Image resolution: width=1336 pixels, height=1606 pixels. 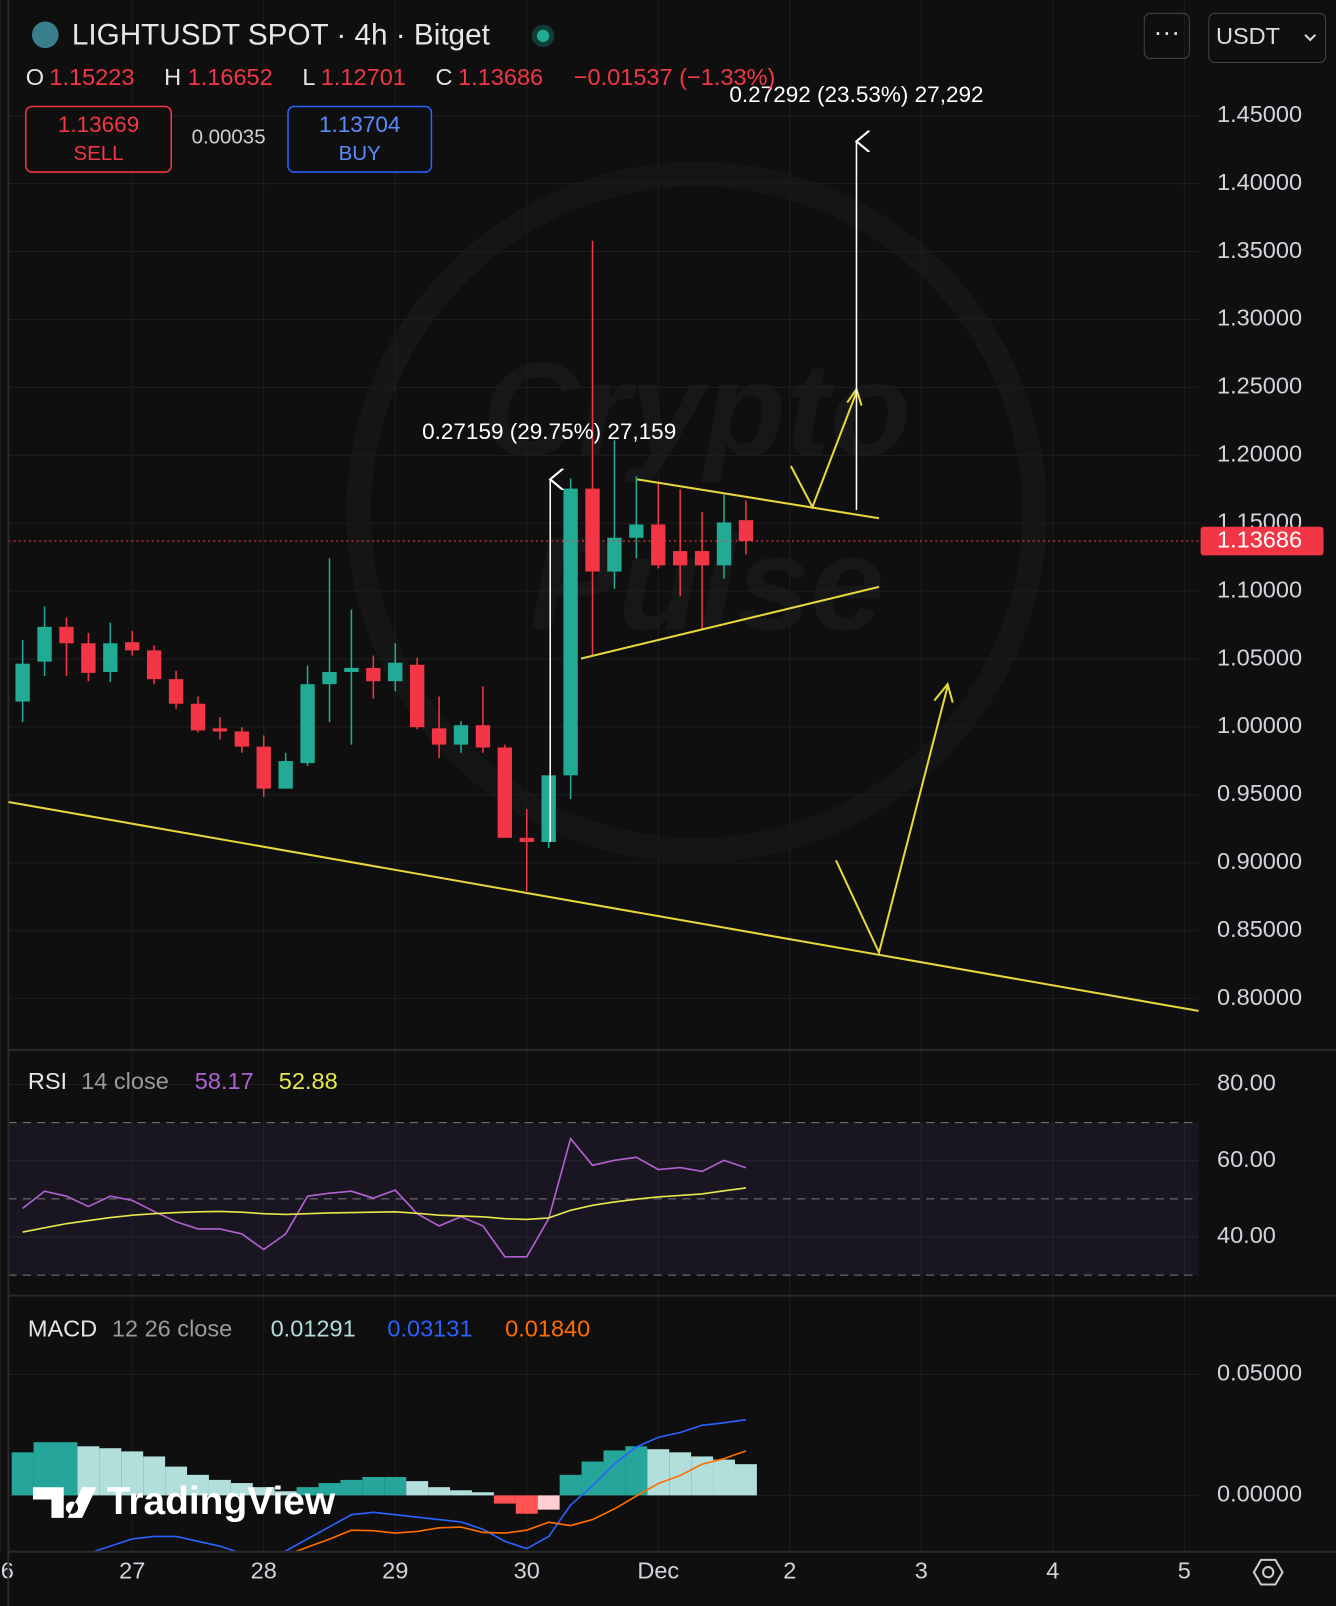 What do you see at coordinates (230, 77) in the screenshot?
I see `ohlc-value: 1.16652` at bounding box center [230, 77].